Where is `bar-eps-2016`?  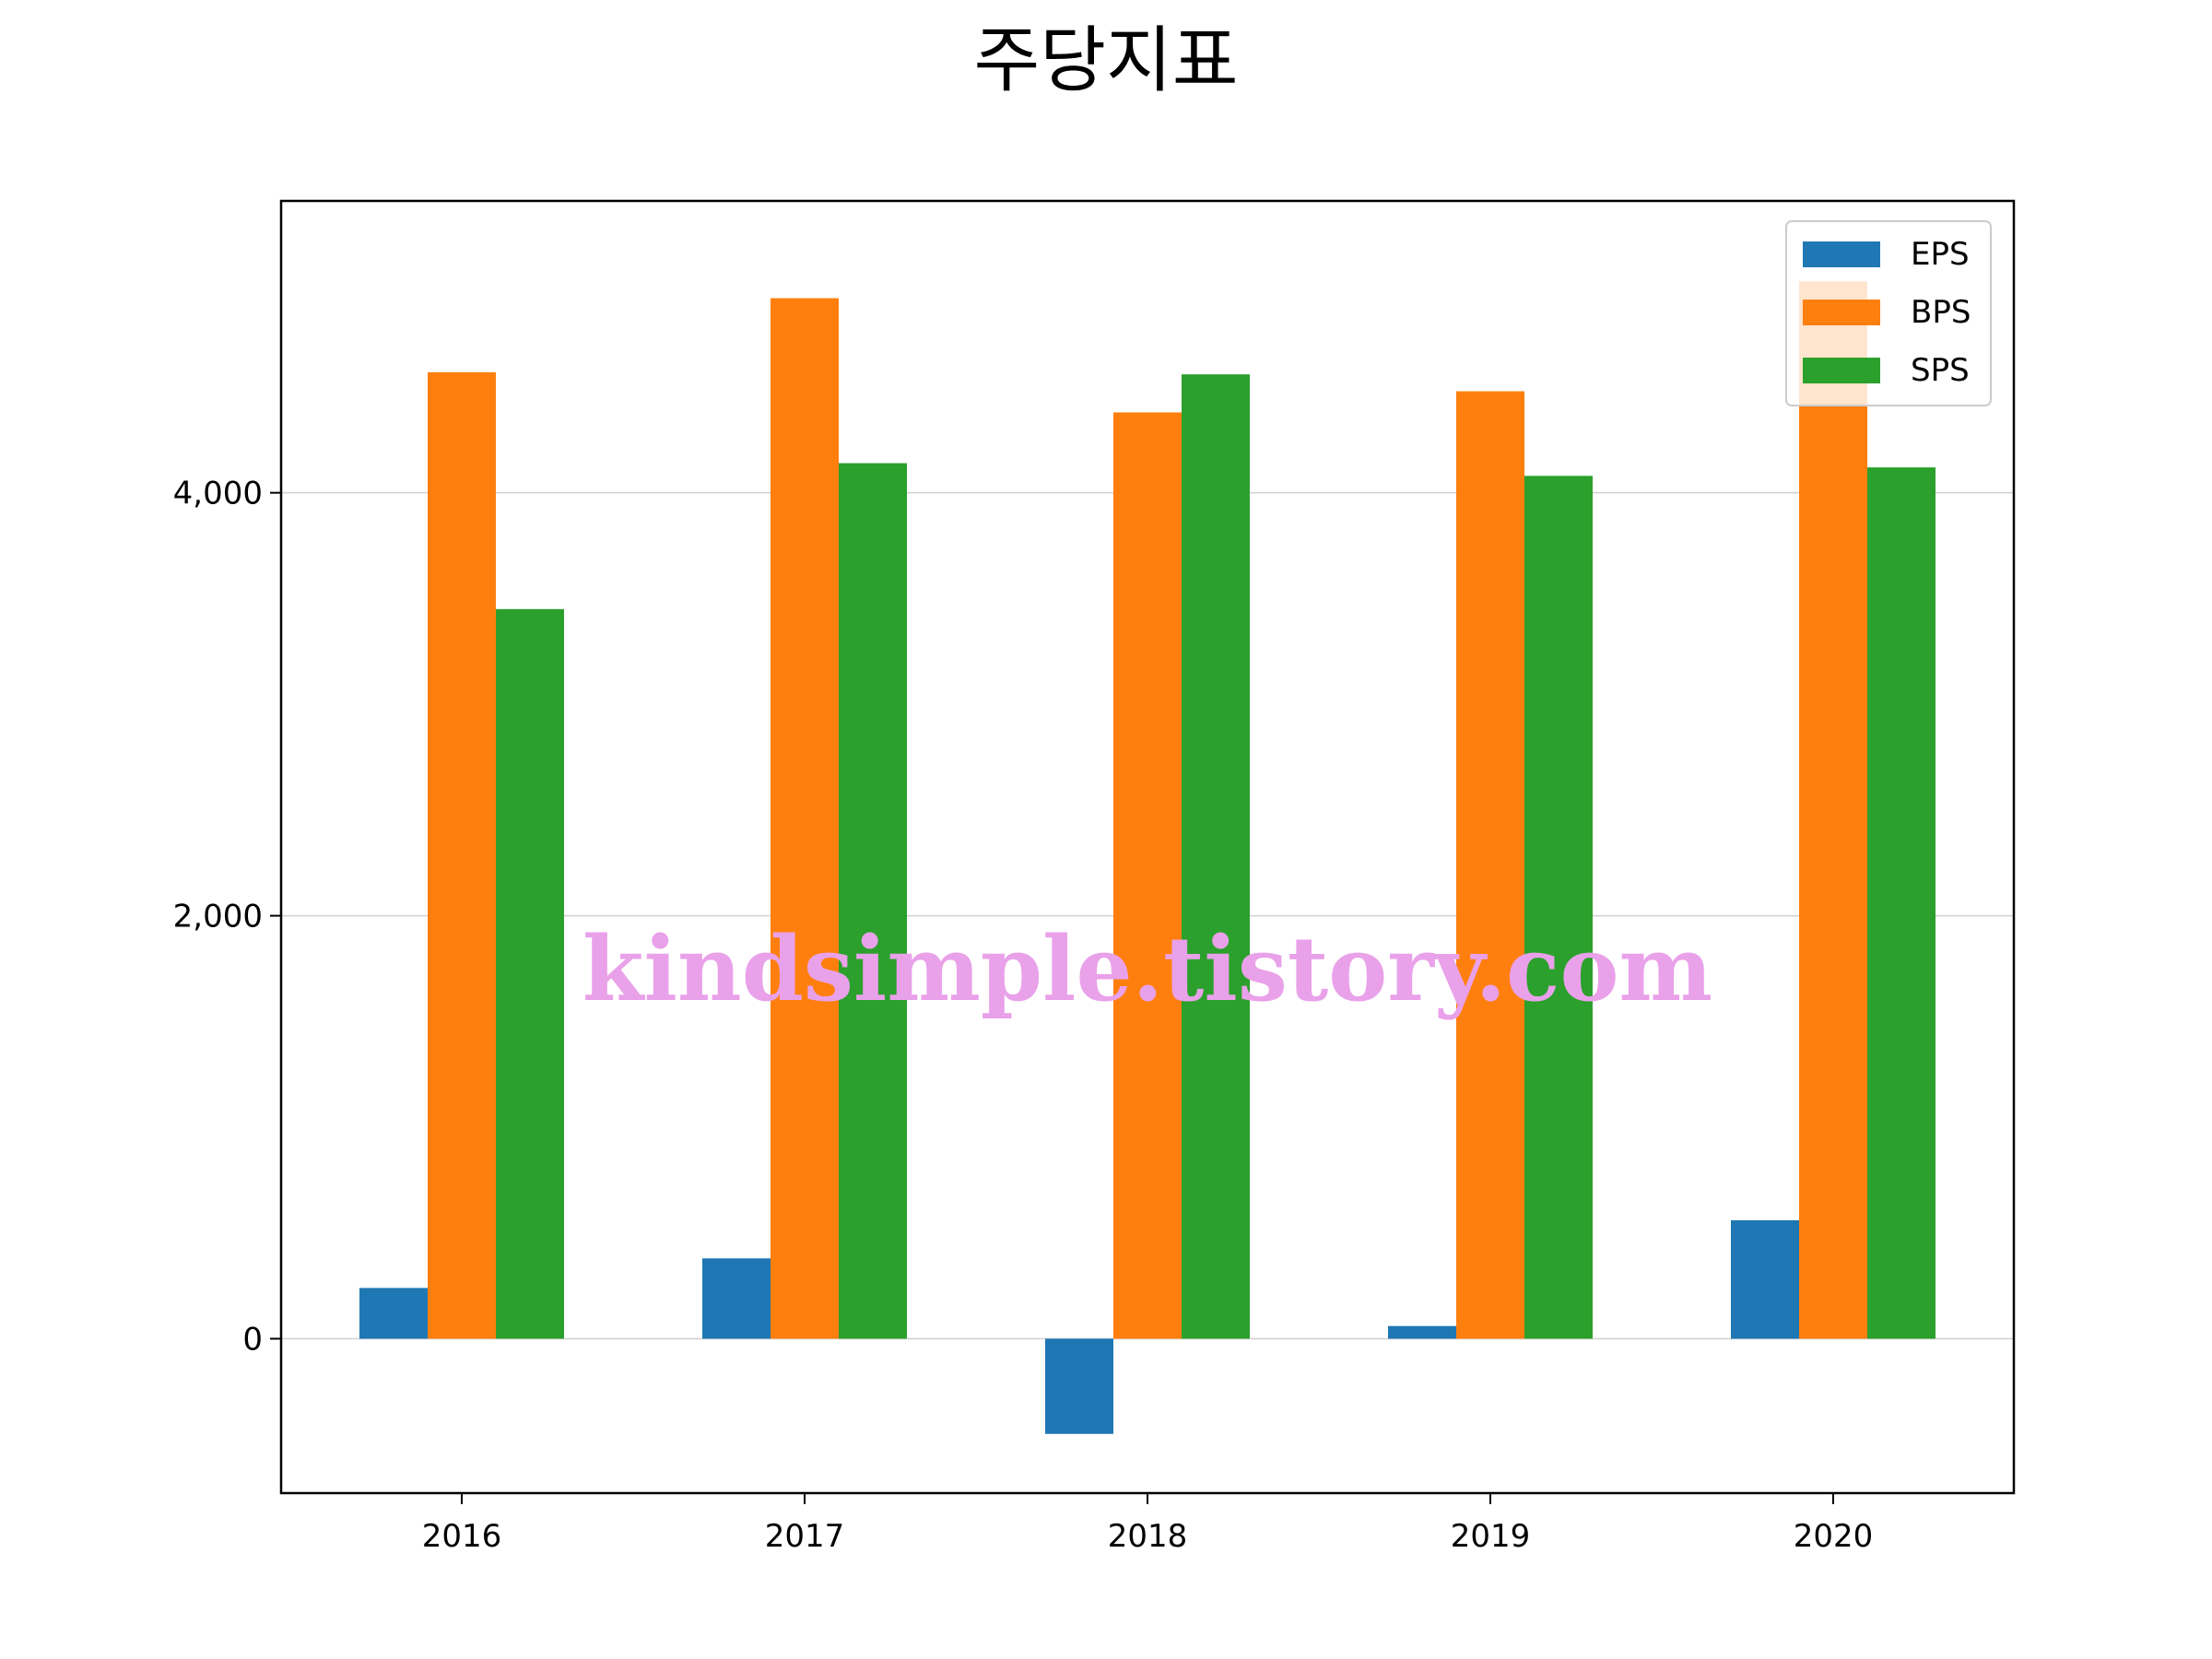
bar-eps-2016 is located at coordinates (393, 1313).